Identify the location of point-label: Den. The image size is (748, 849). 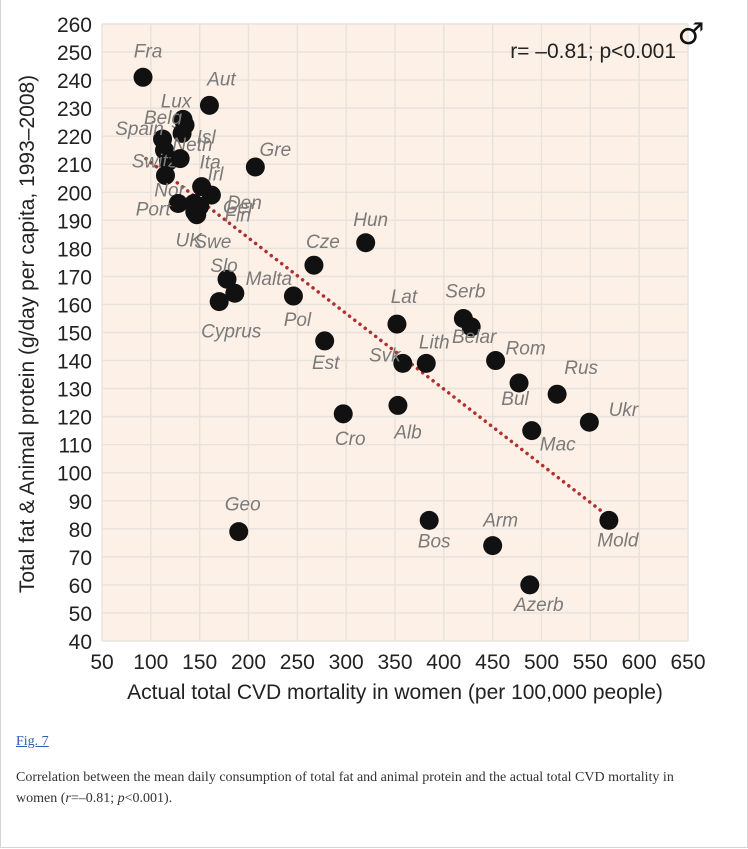
(244, 203).